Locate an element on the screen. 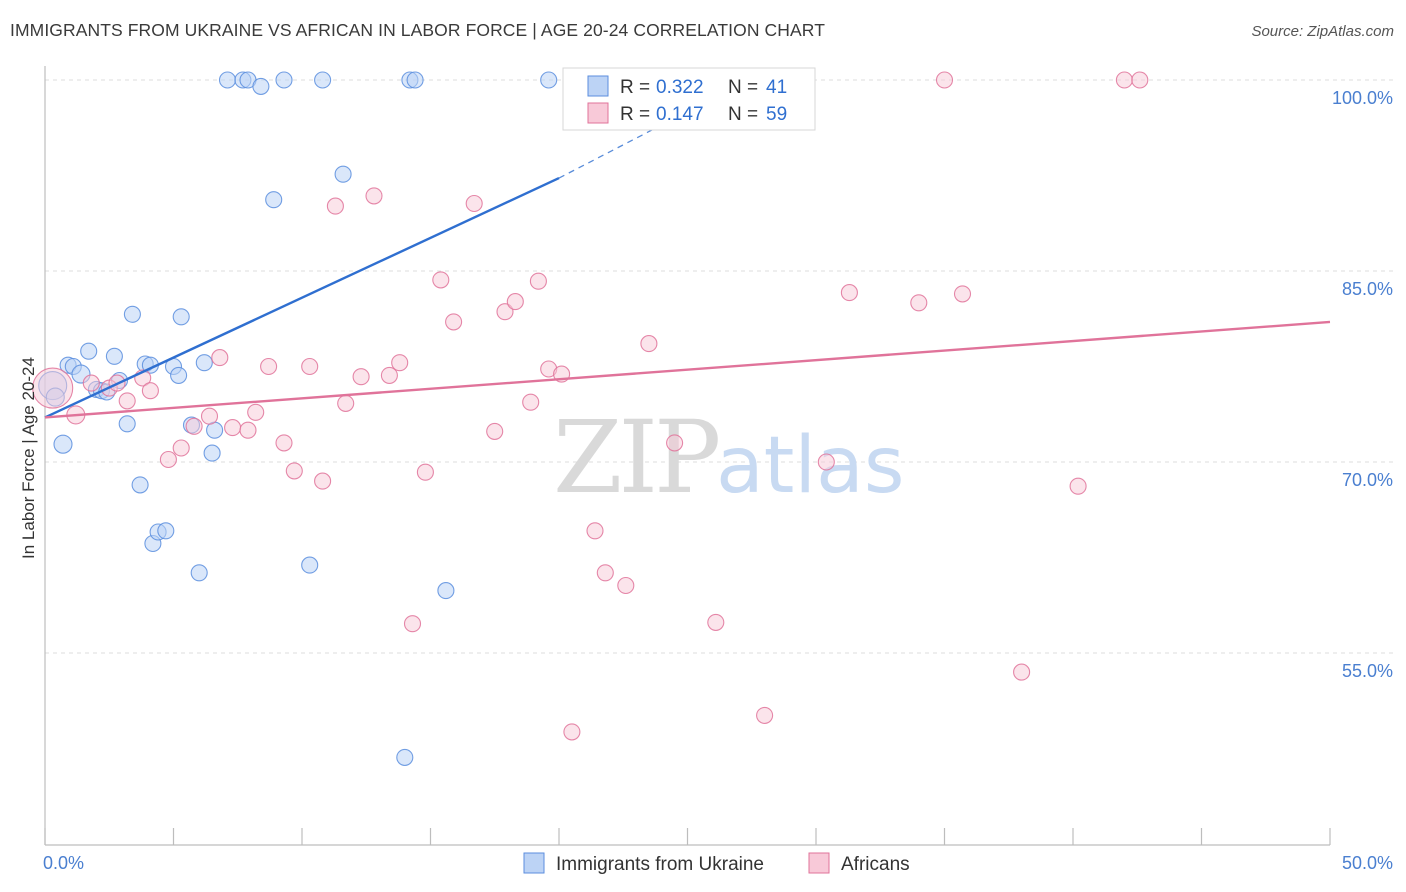 This screenshot has height=892, width=1406. legend-n-value-africans: 59 is located at coordinates (776, 114).